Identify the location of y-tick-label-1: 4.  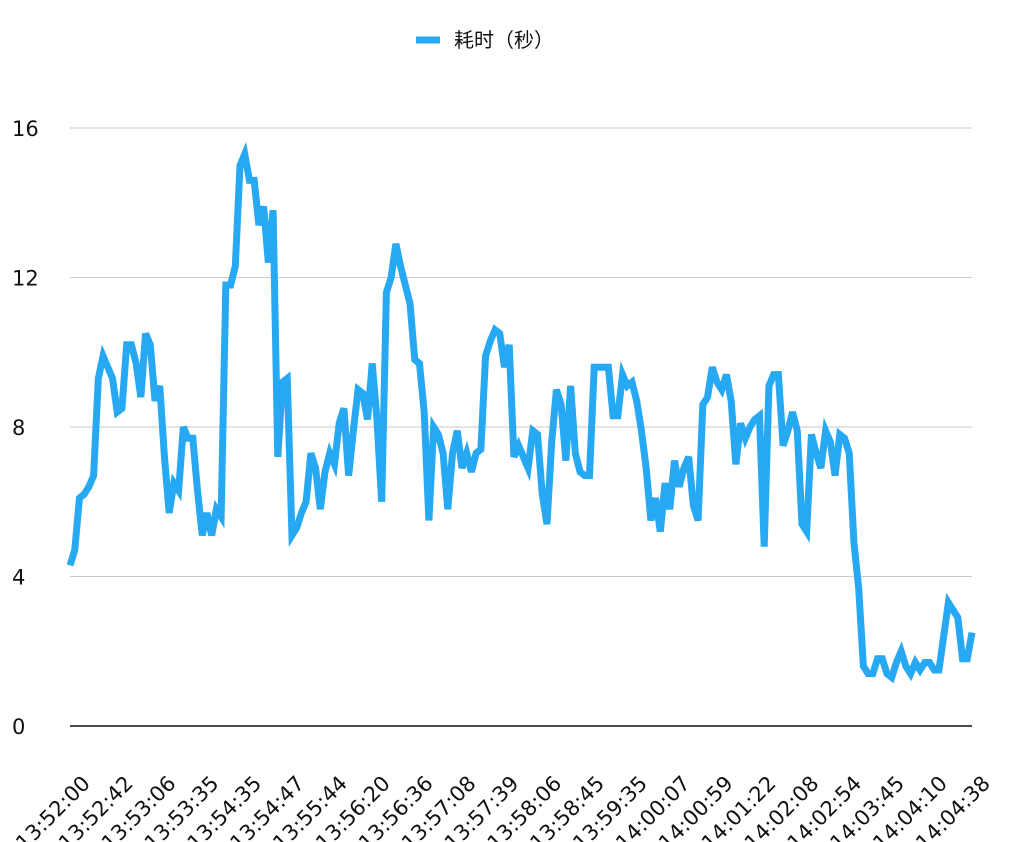
(18, 578).